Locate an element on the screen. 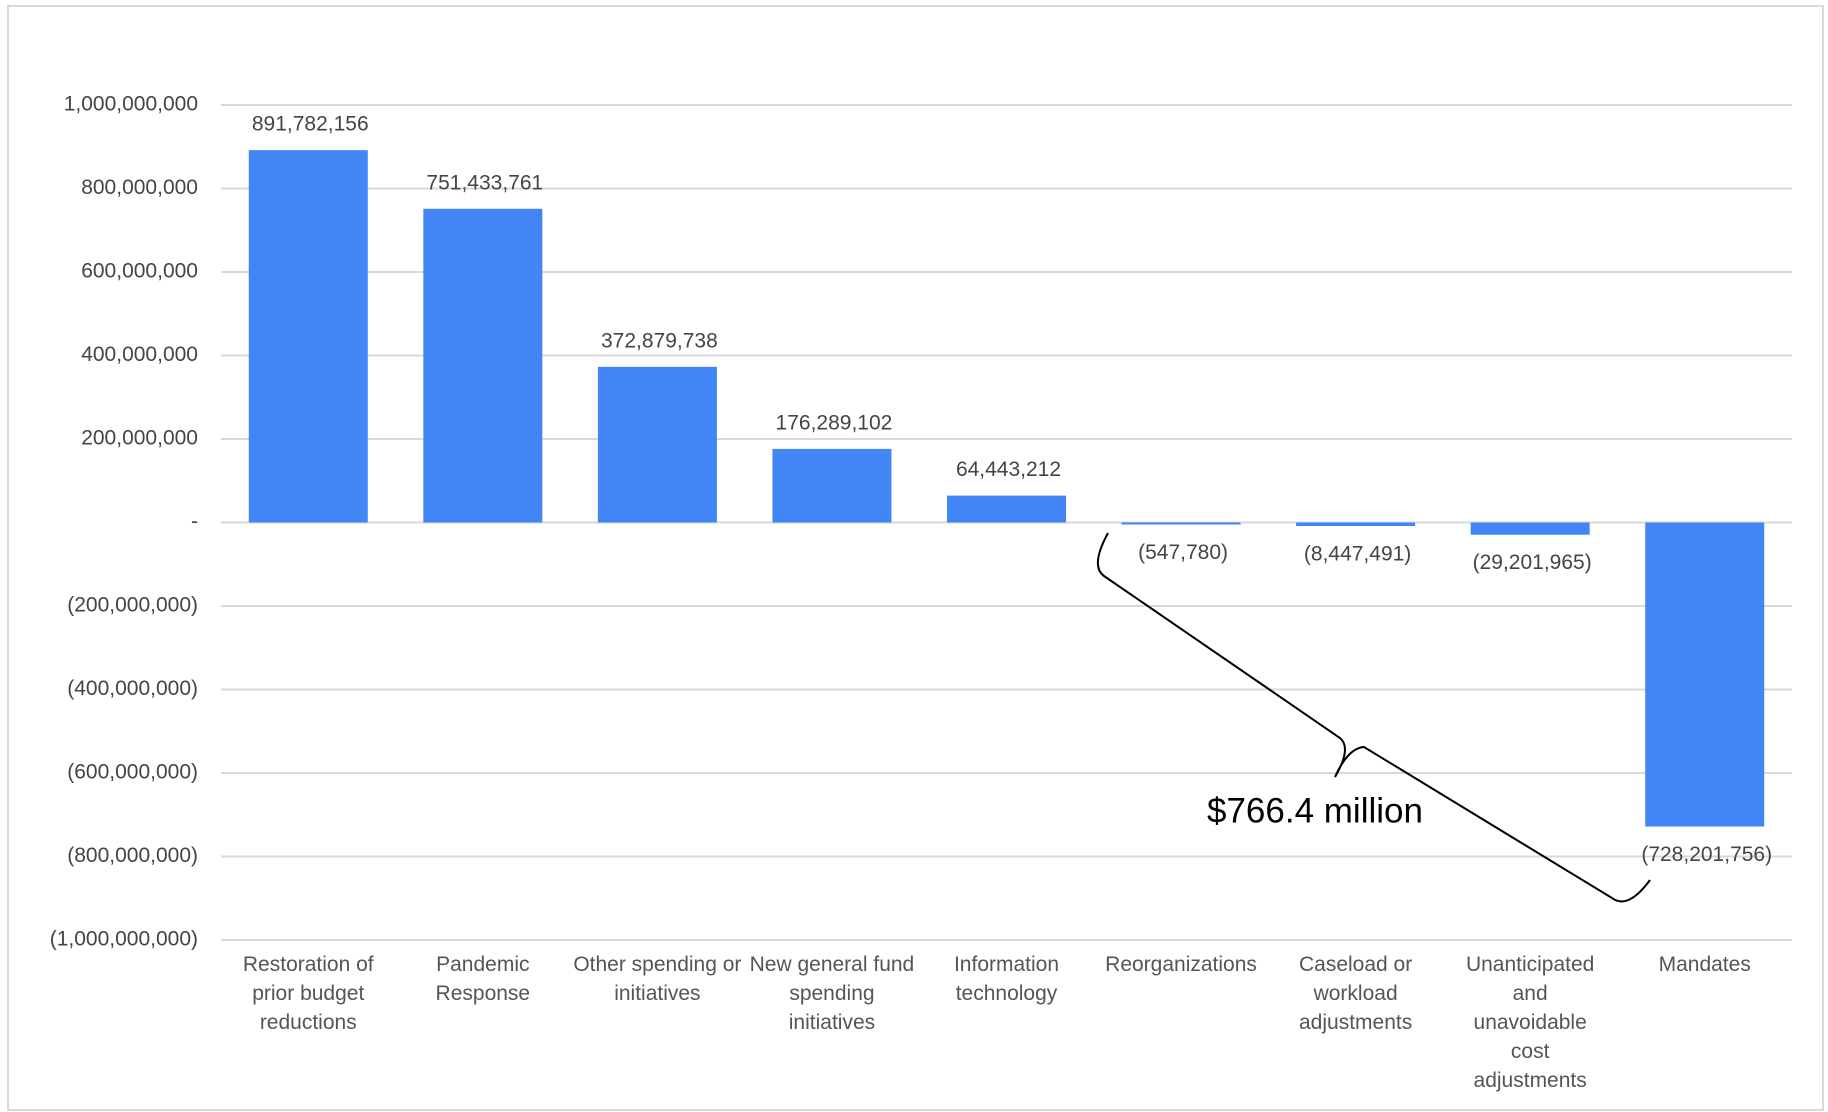  y-tick-label: (400,000,000) is located at coordinates (132, 688).